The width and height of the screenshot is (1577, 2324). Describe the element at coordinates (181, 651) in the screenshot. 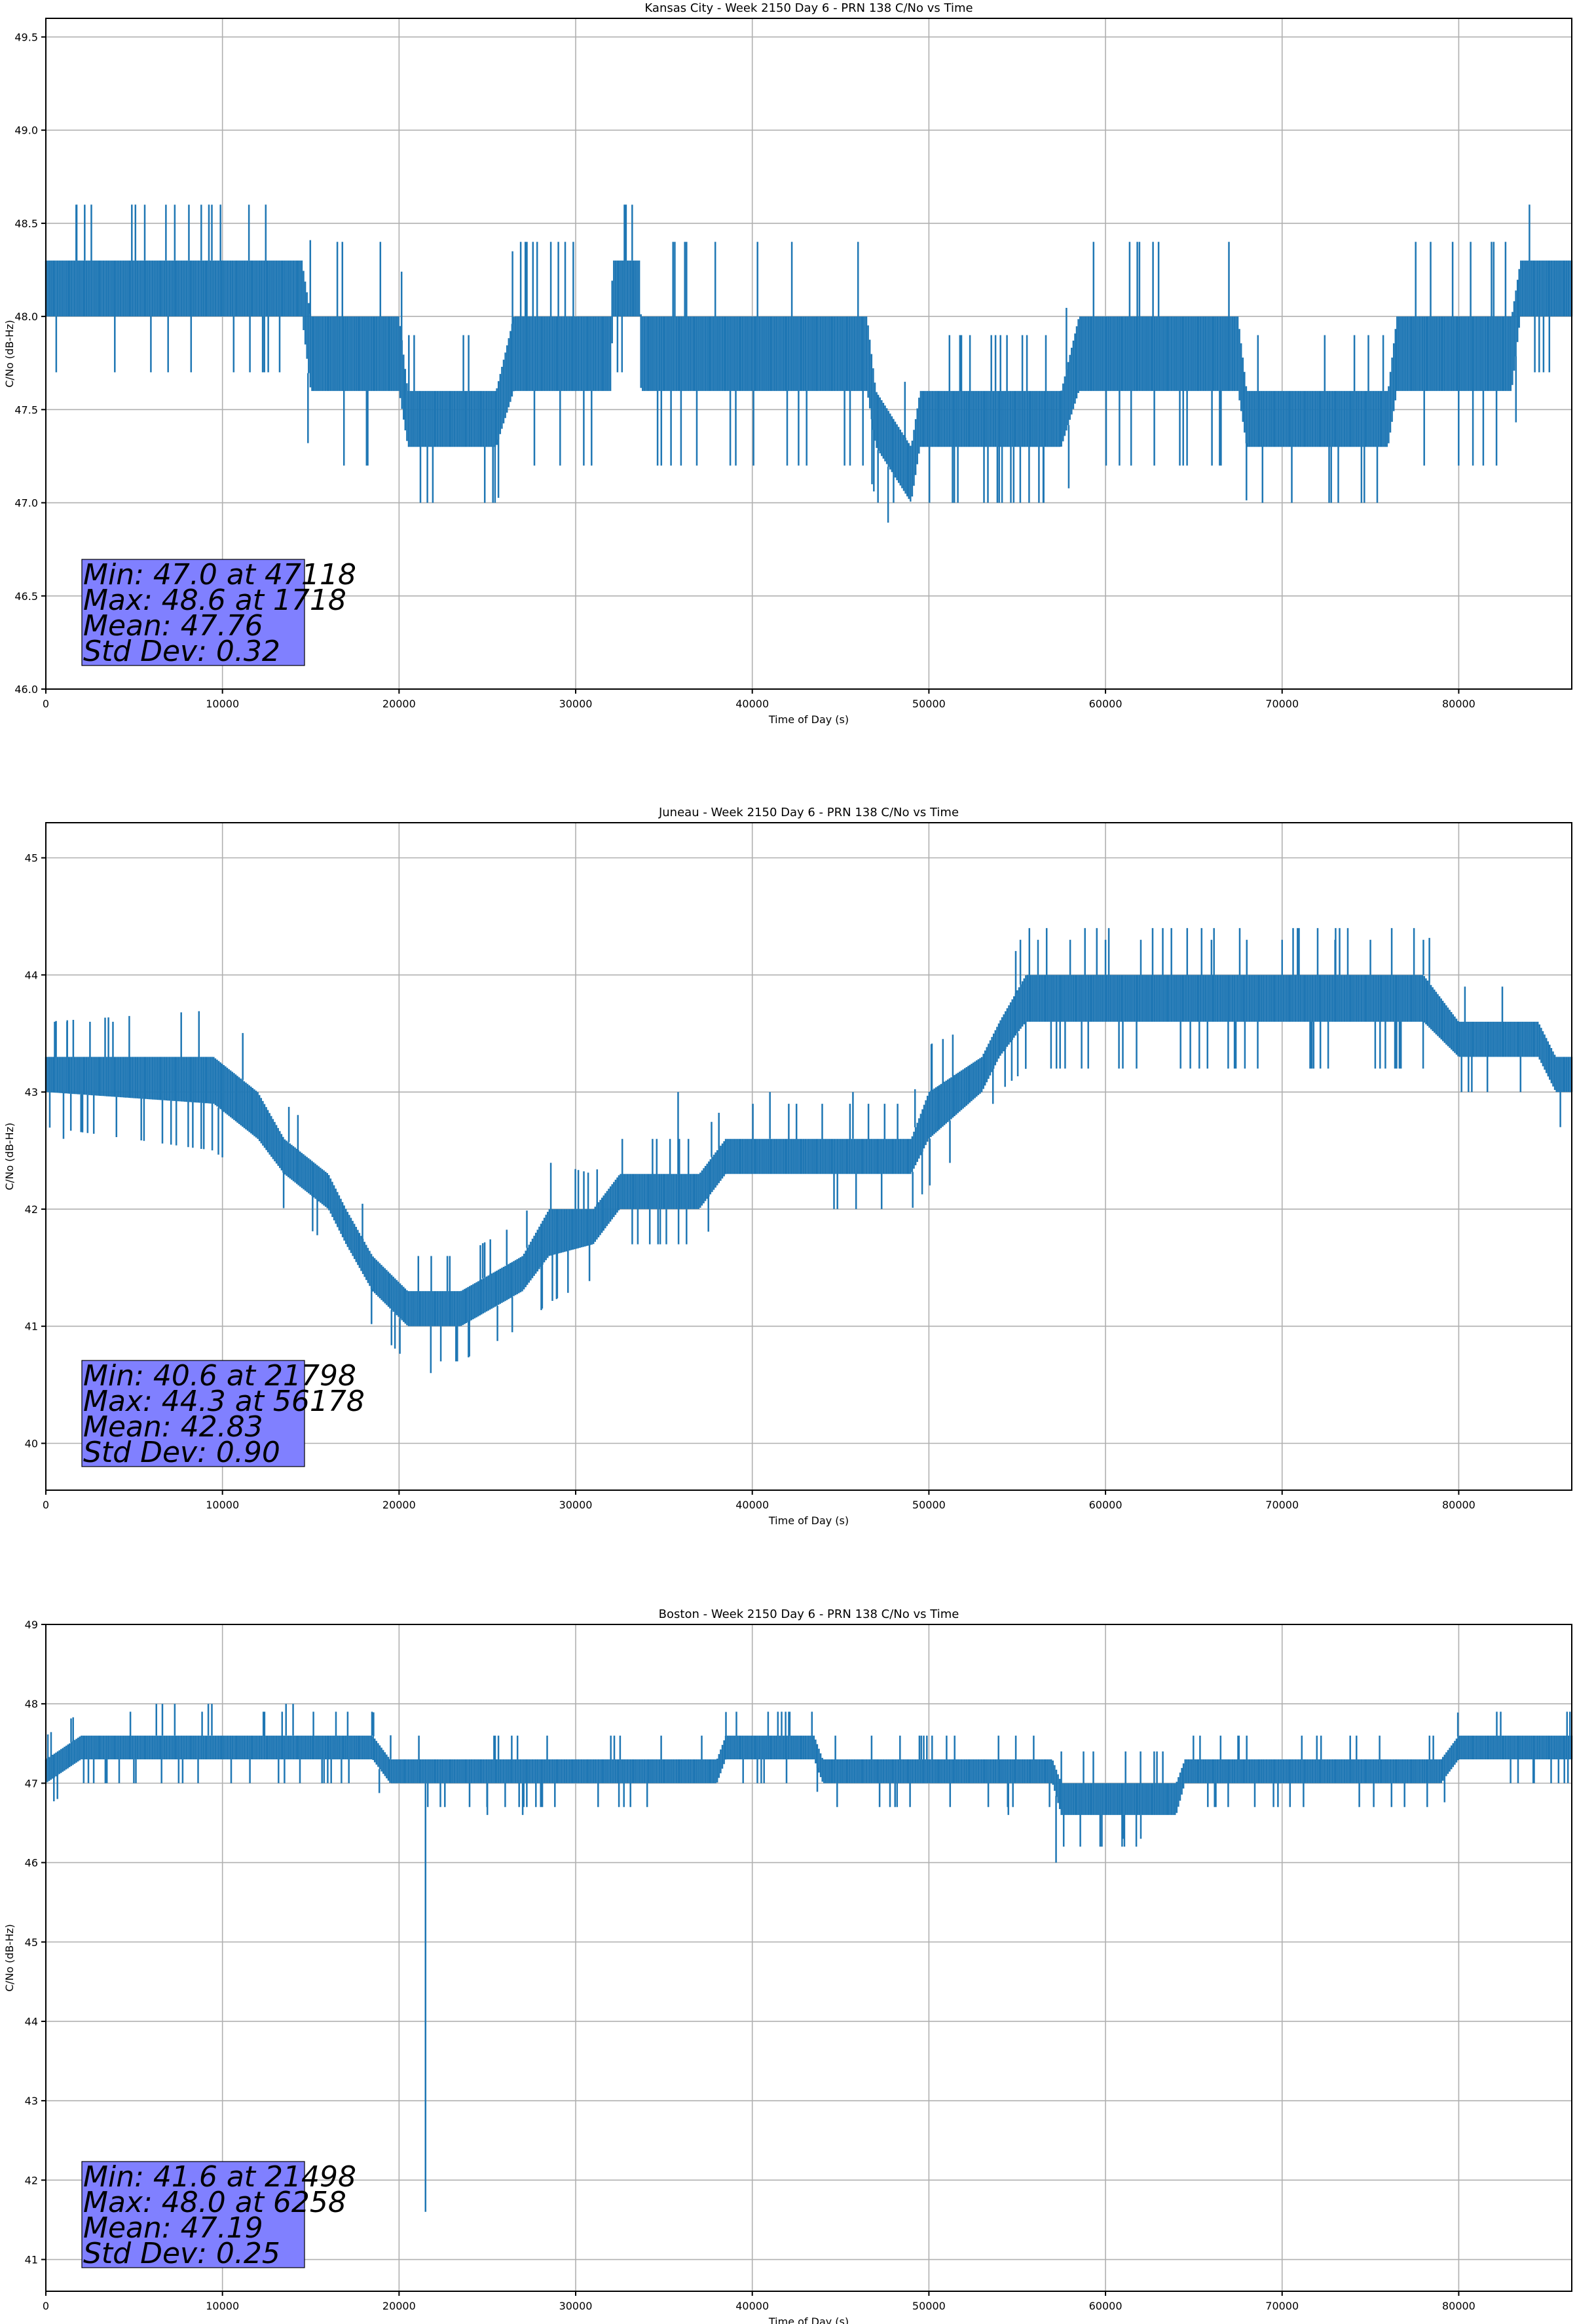

I see `stats-line: Std Dev: 0.32` at that location.